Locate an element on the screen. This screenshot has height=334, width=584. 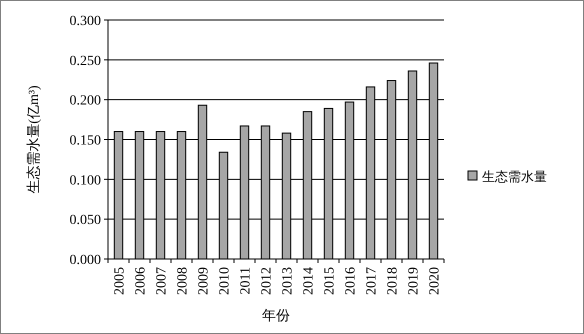
y-tick-label: 0.150 is located at coordinates (85, 141).